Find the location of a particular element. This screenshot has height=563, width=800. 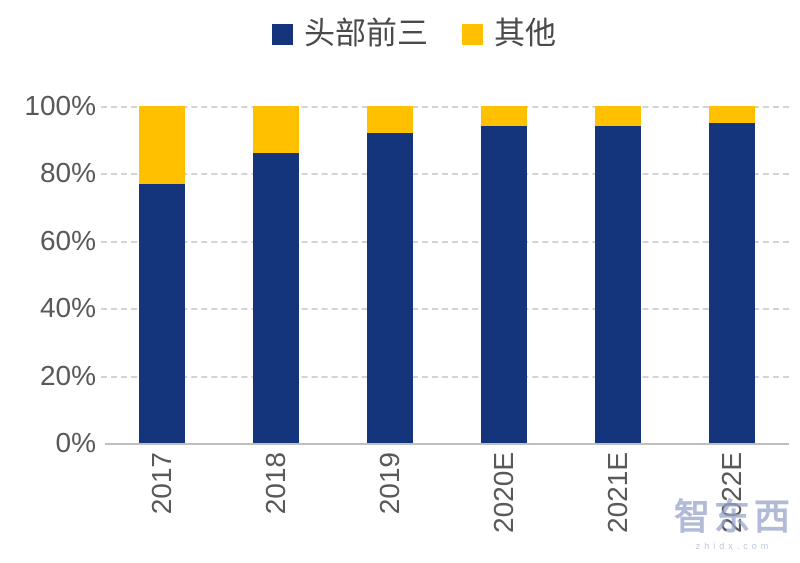

bar-2022e is located at coordinates (732, 274).